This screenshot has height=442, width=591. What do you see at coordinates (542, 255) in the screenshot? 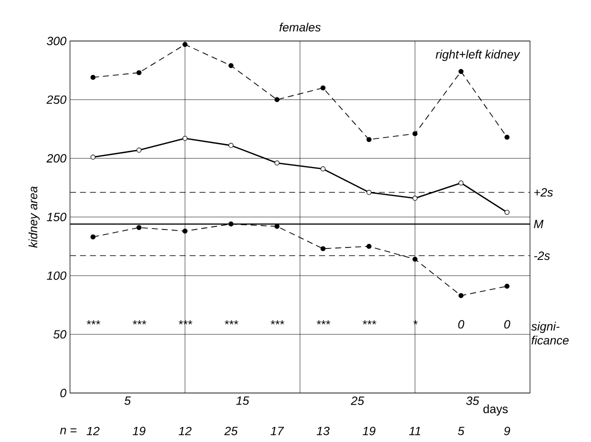
I see `ref-line-label: -2s` at bounding box center [542, 255].